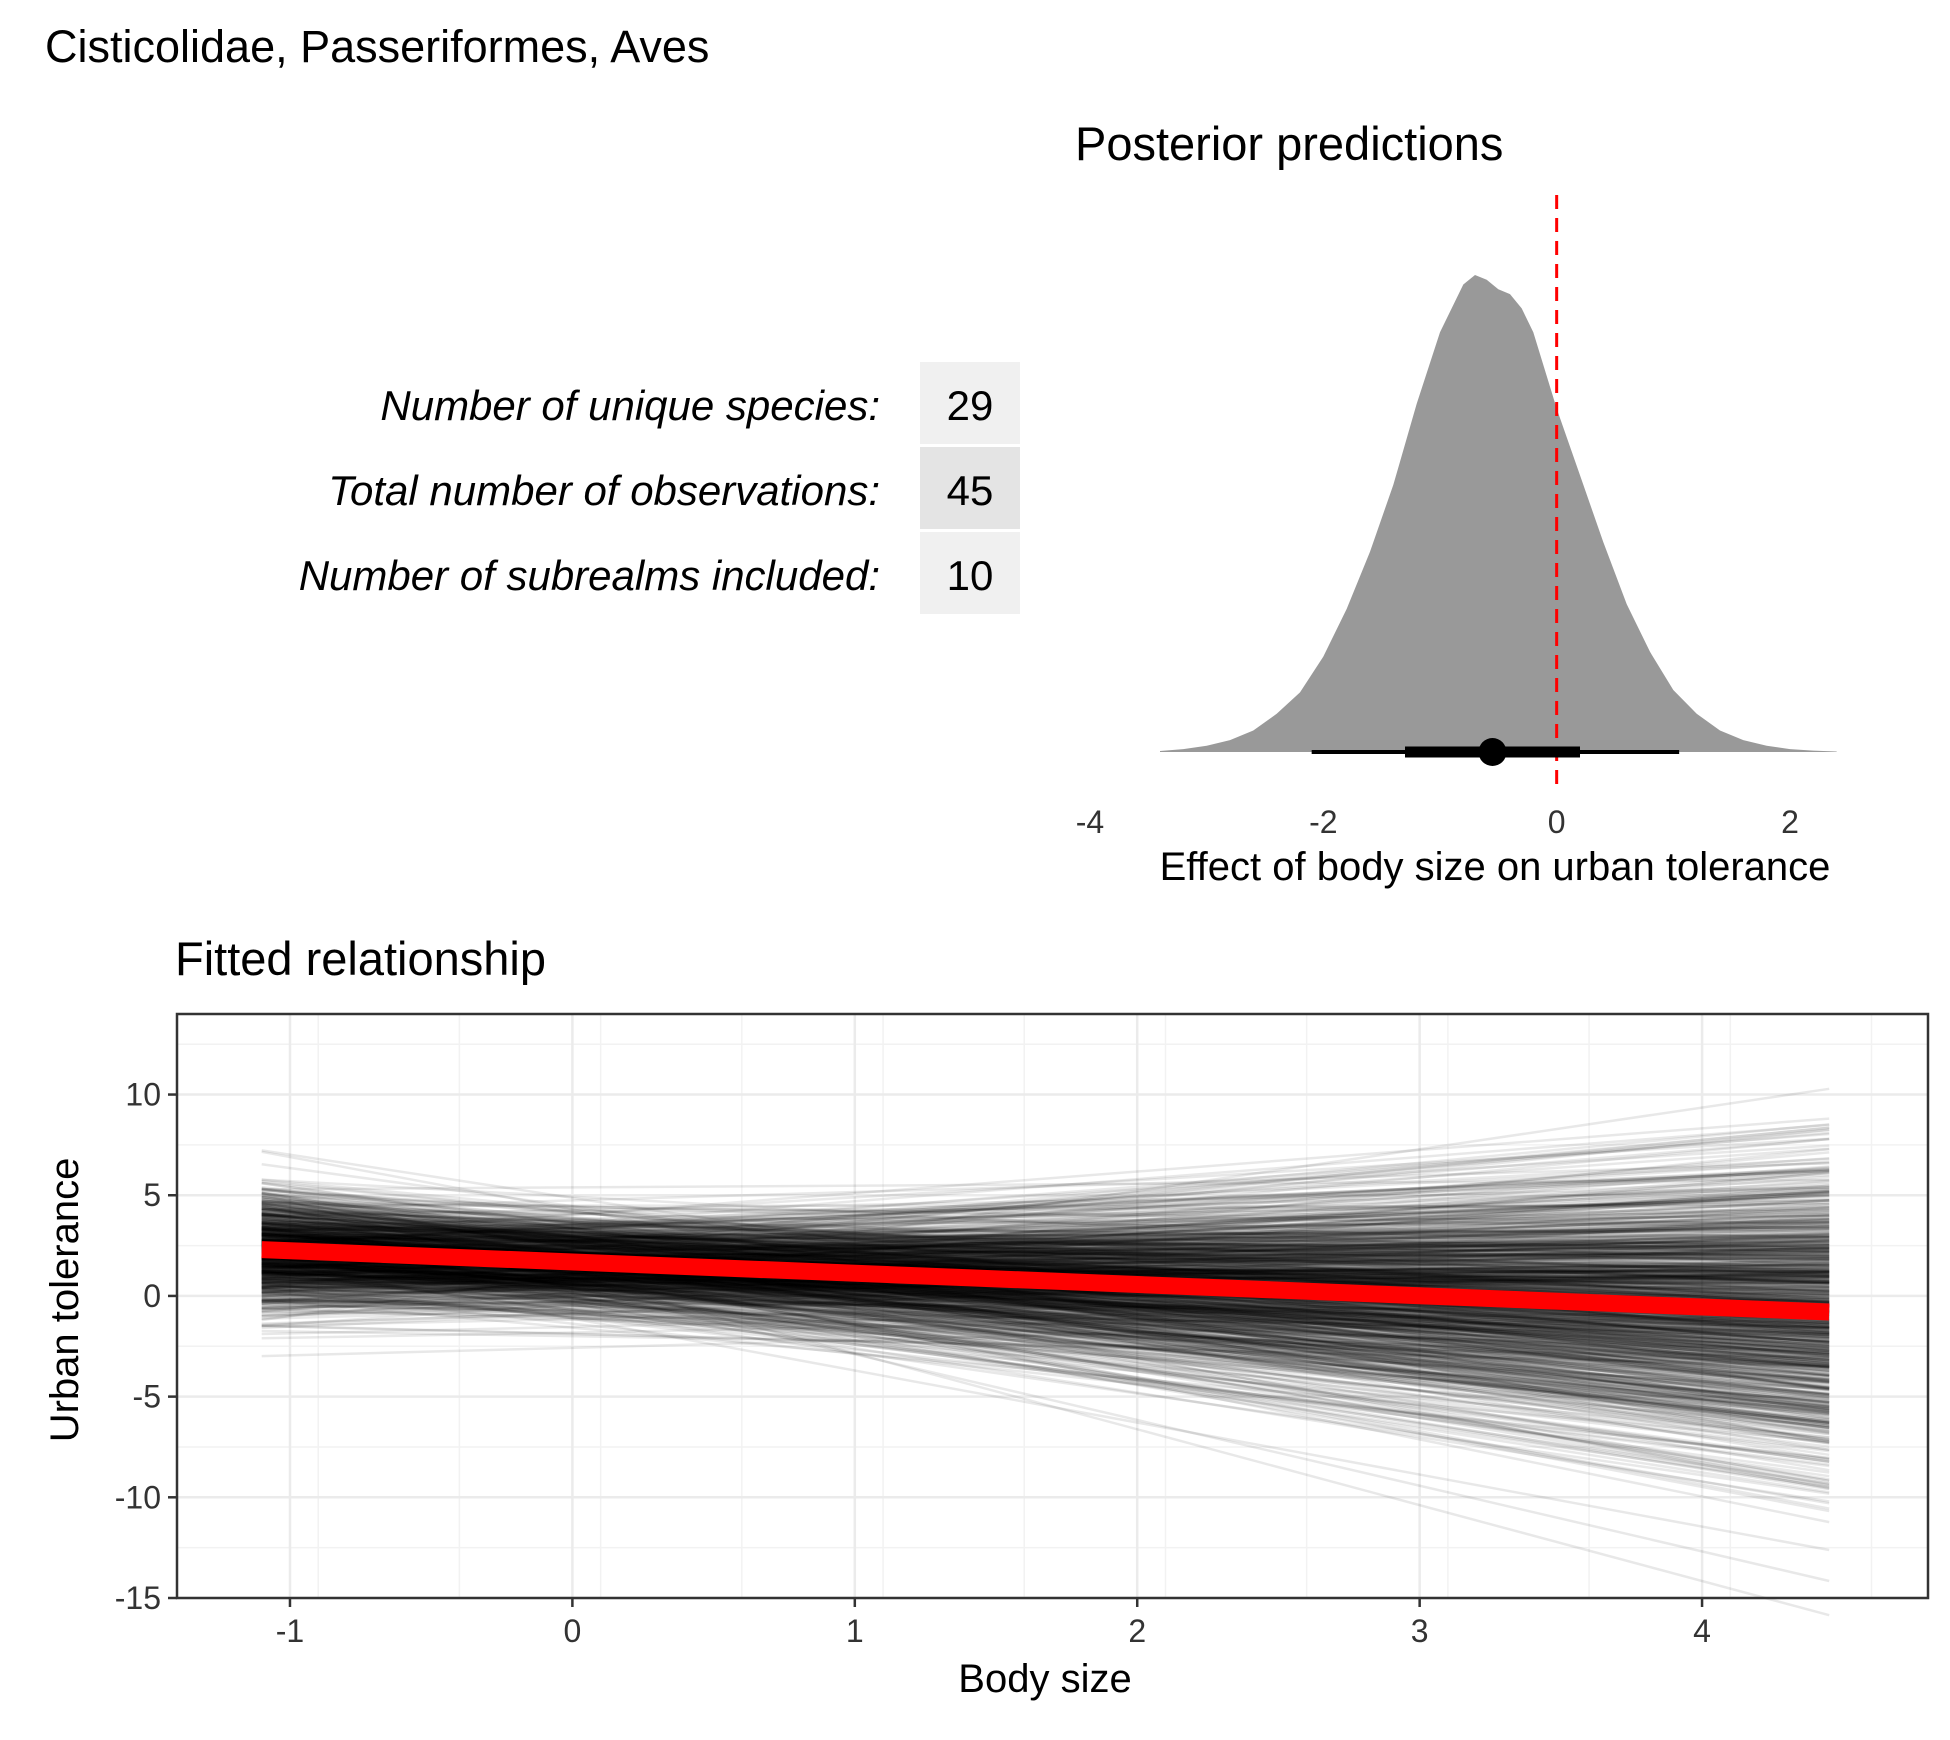 This screenshot has height=1740, width=1950. Describe the element at coordinates (377, 46) in the screenshot. I see `page-title: Cisticolidae, Passeriformes, Aves` at that location.